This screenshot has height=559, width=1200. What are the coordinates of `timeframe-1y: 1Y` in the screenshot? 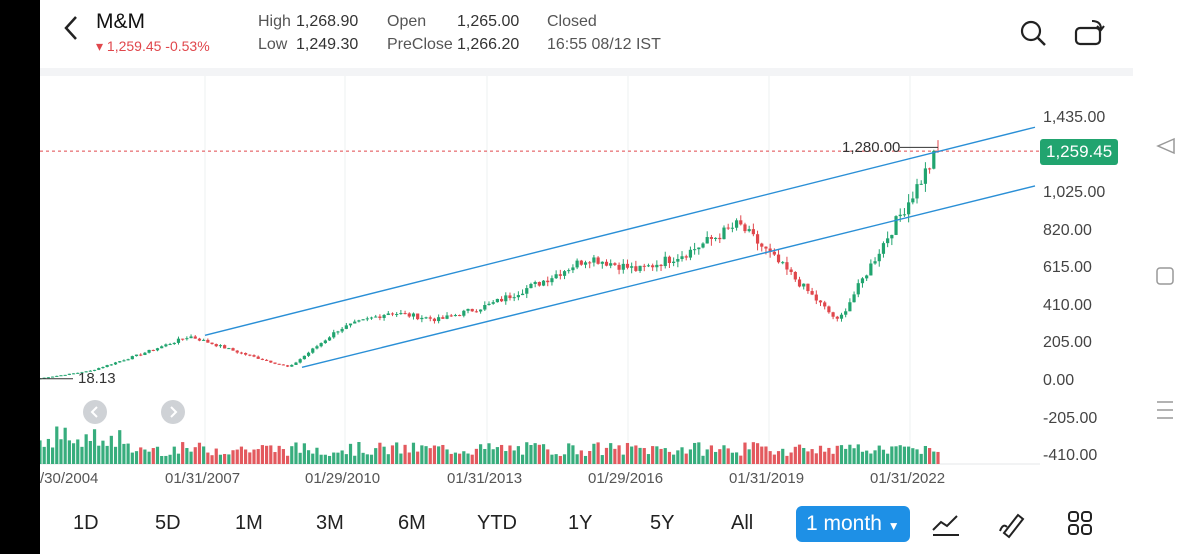 It's located at (580, 523).